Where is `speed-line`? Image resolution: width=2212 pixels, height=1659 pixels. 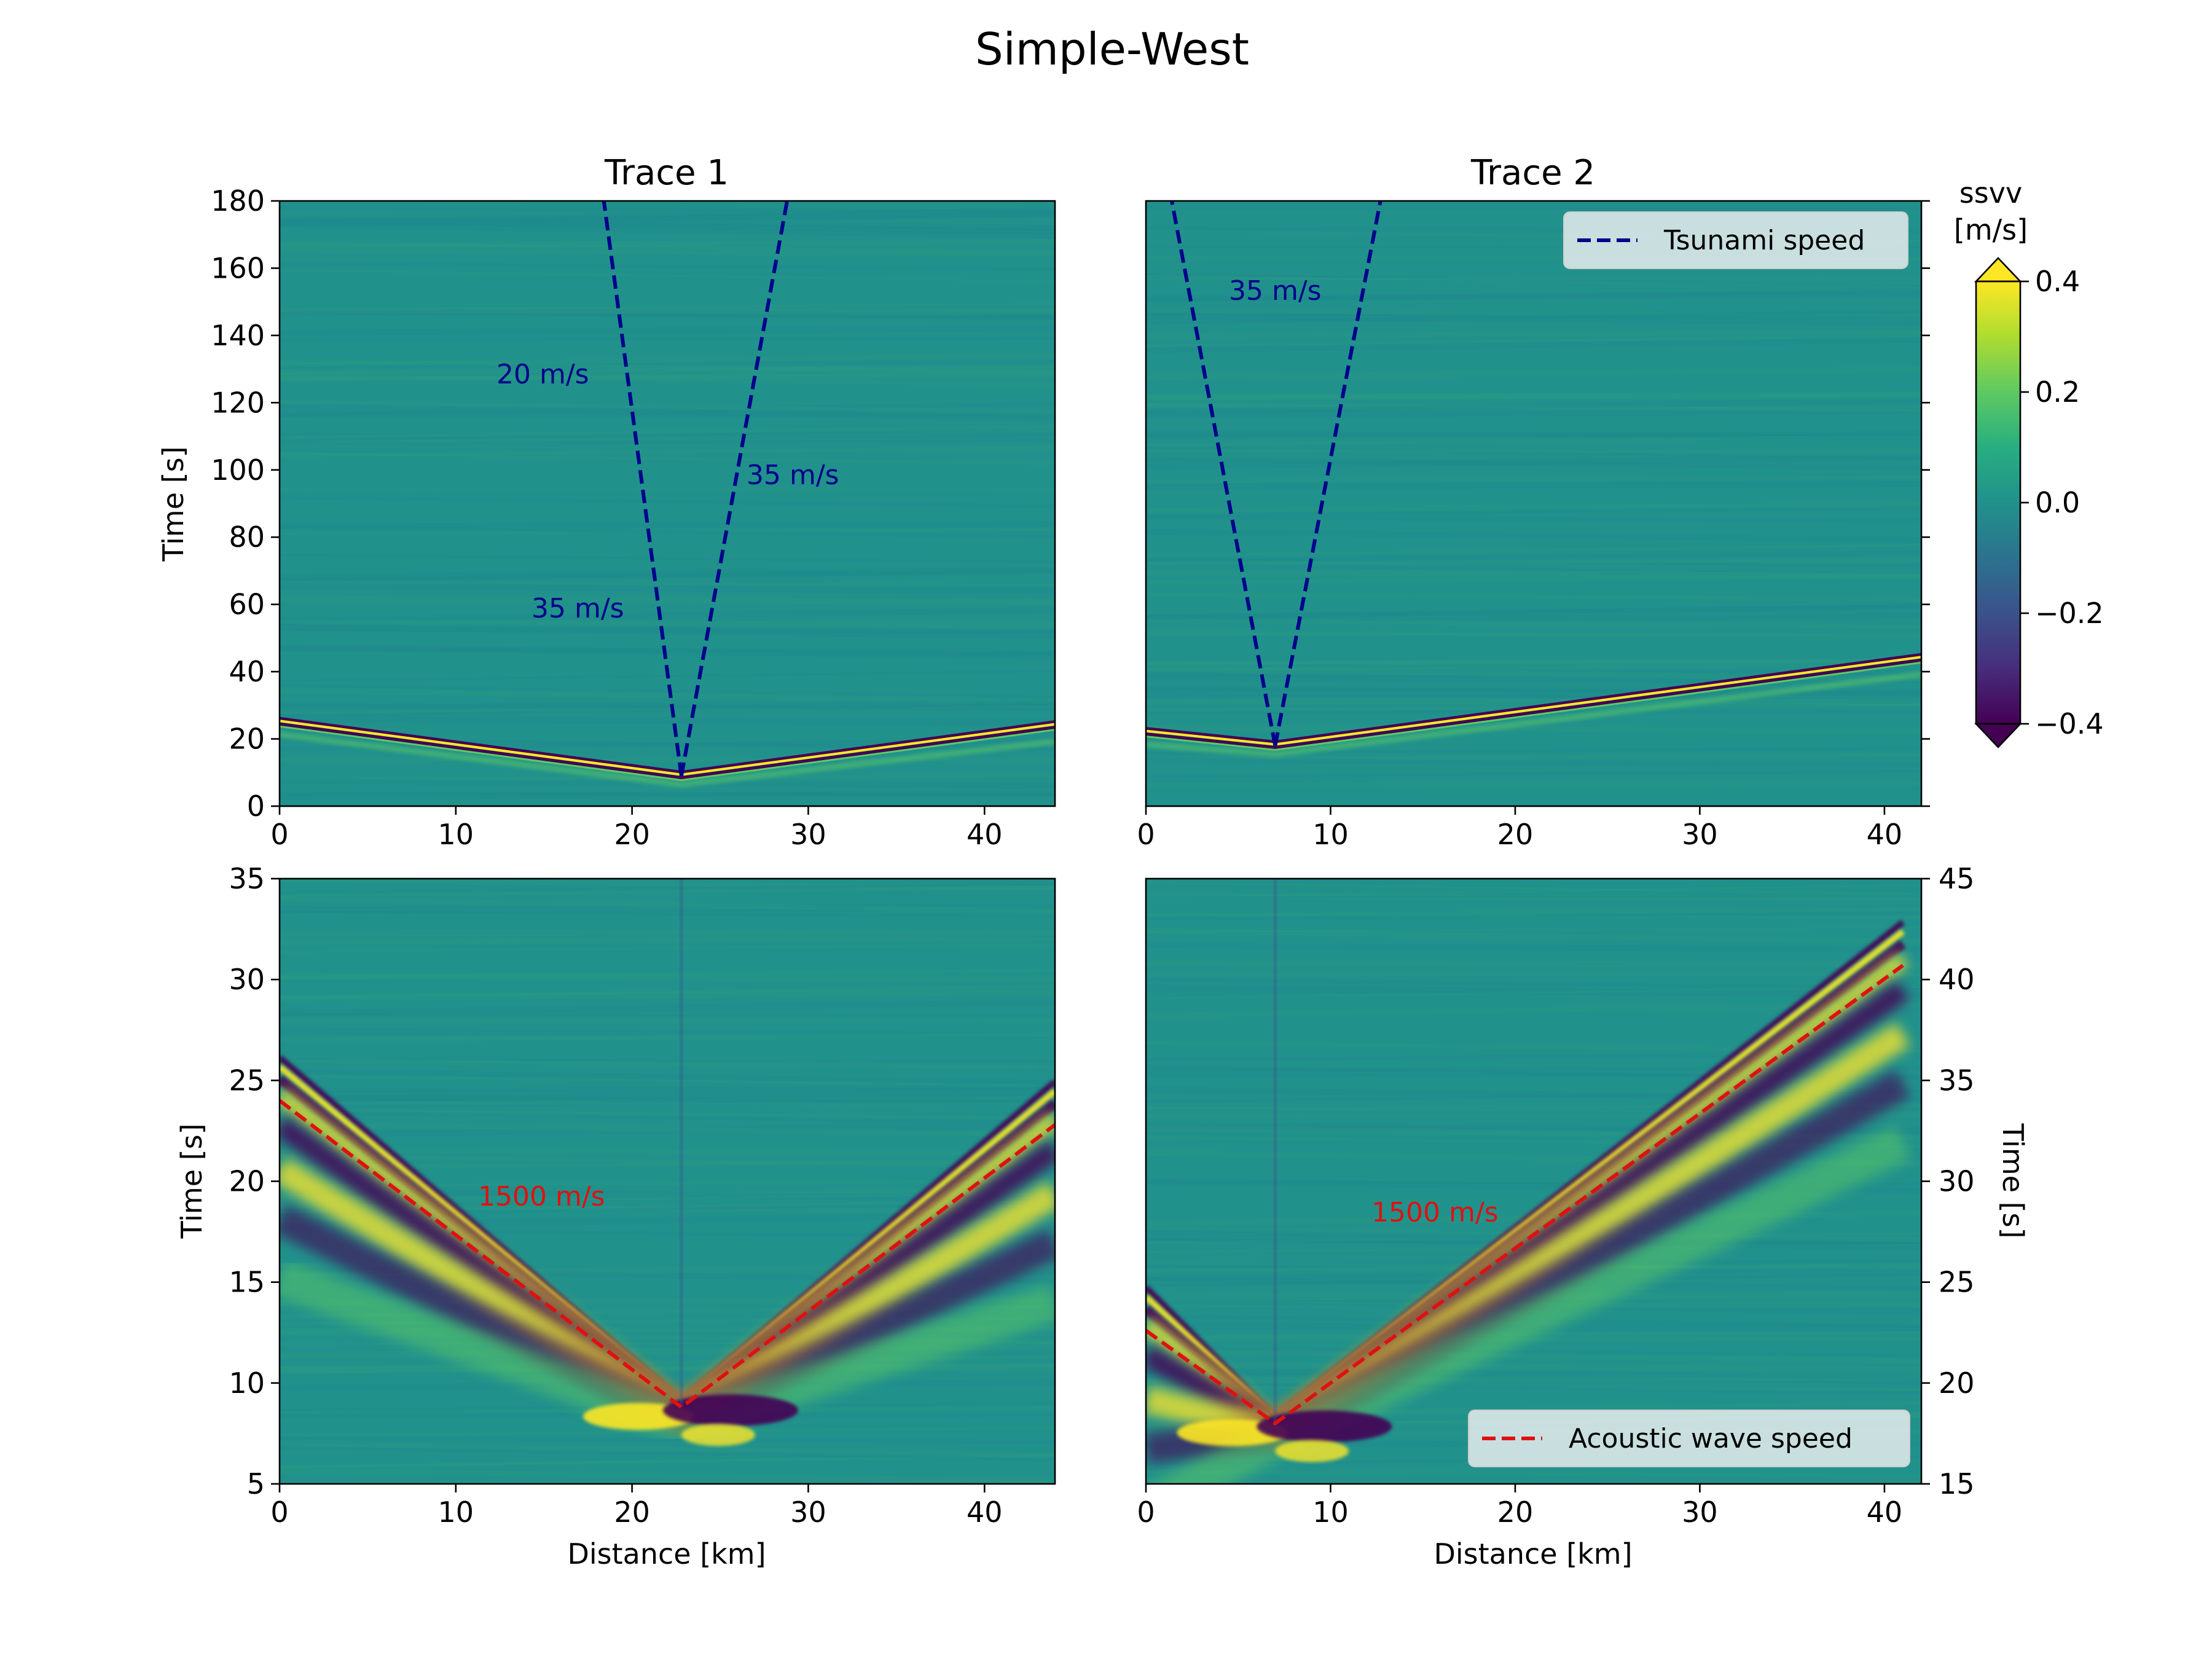
speed-line is located at coordinates (1223, 474).